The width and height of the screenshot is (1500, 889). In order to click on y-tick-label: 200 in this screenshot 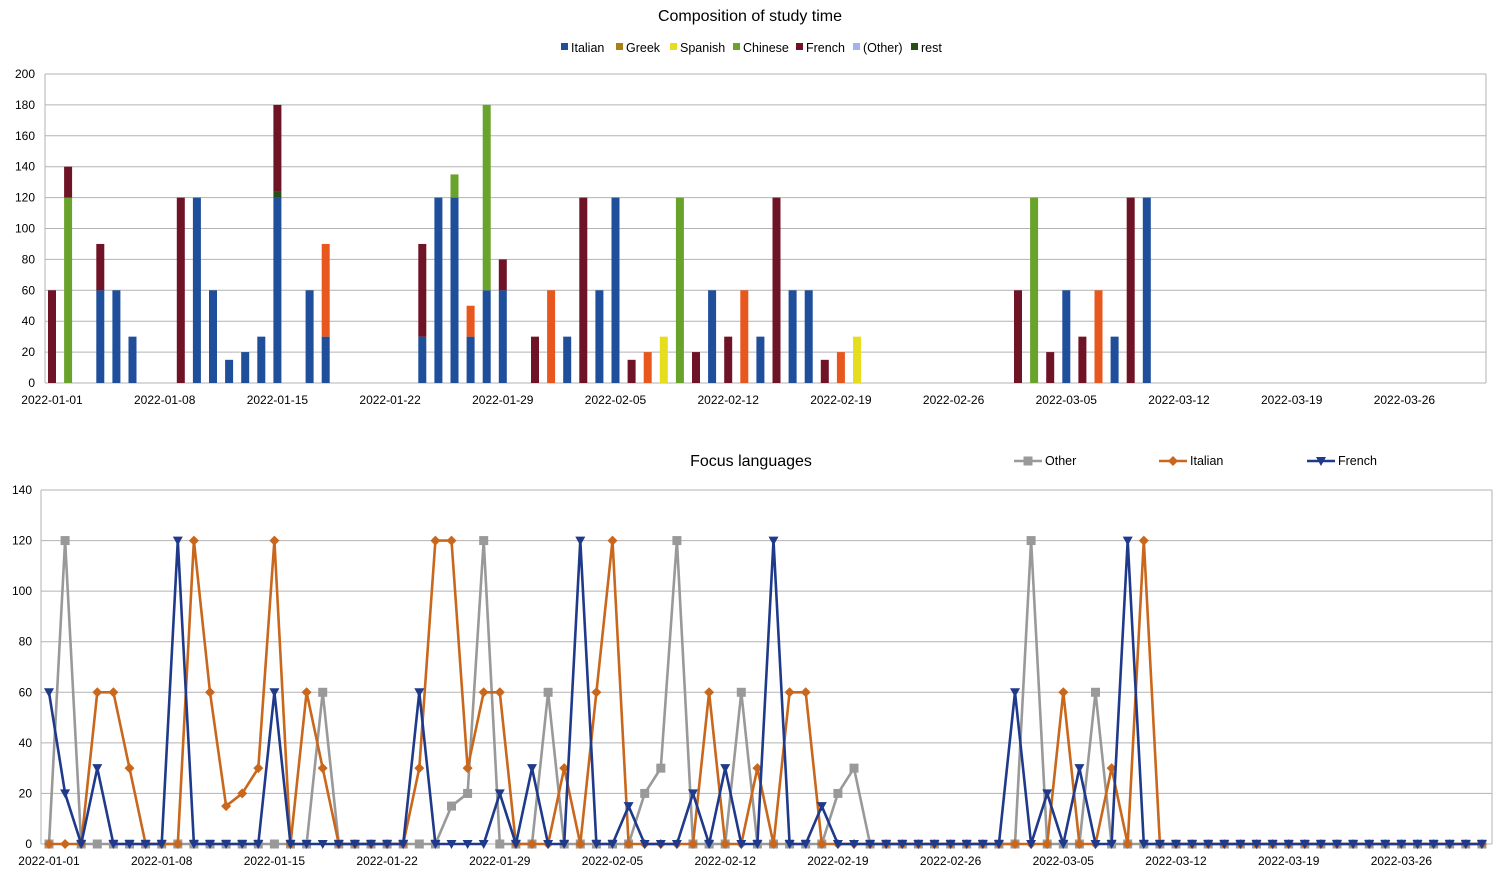, I will do `click(25, 74)`.